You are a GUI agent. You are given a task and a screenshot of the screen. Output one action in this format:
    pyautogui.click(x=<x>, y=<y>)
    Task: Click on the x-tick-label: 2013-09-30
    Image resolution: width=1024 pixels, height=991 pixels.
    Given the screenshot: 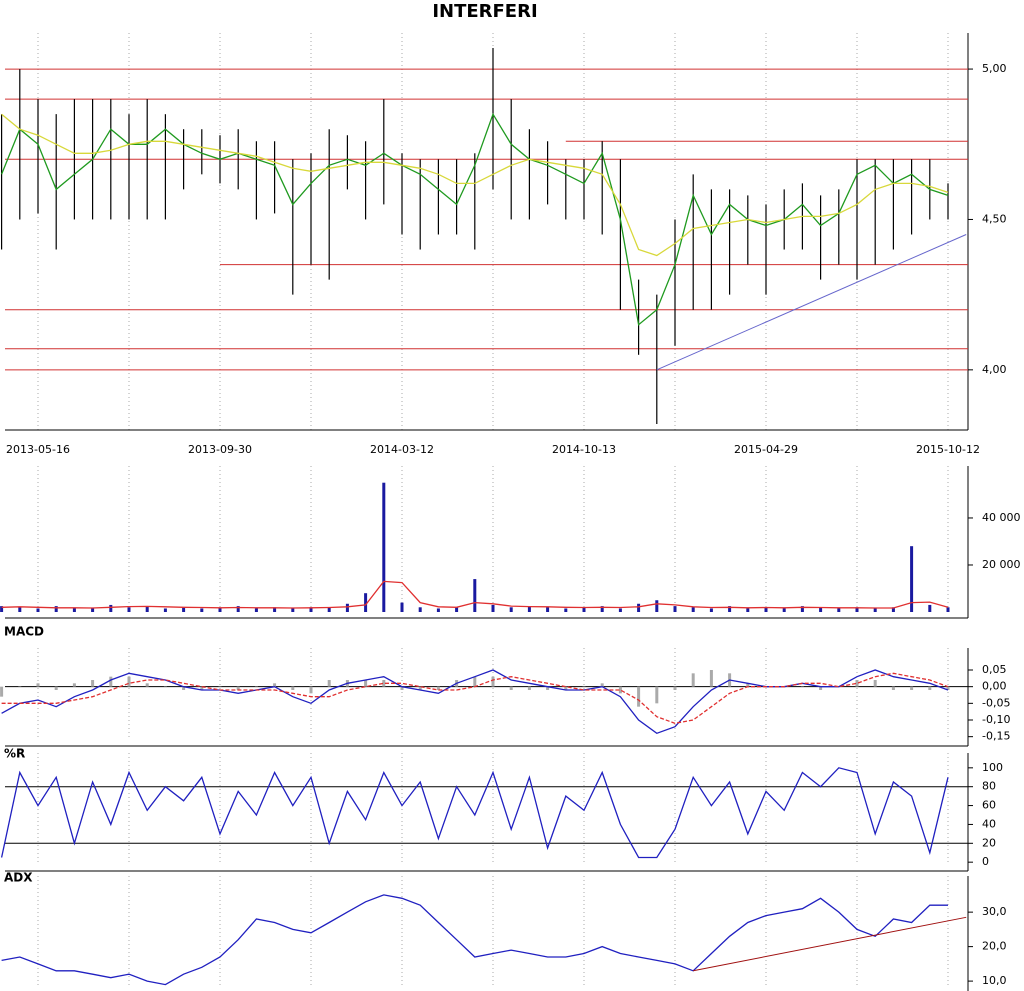 What is the action you would take?
    pyautogui.click(x=220, y=449)
    